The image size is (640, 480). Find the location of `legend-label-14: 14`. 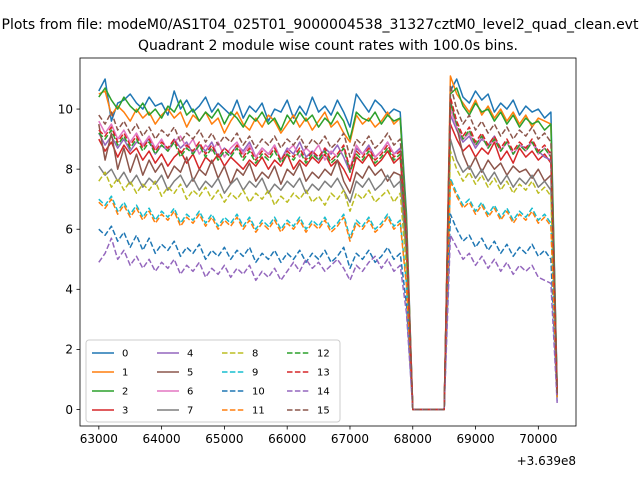

legend-label-14: 14 is located at coordinates (323, 392).